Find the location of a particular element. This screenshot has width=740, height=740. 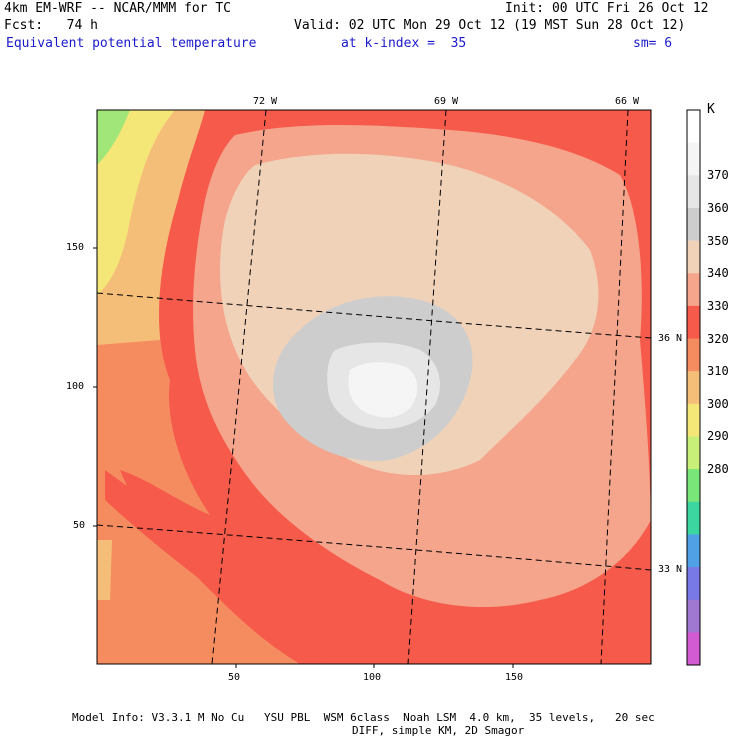

lon-label-66w: 66 W is located at coordinates (627, 101).